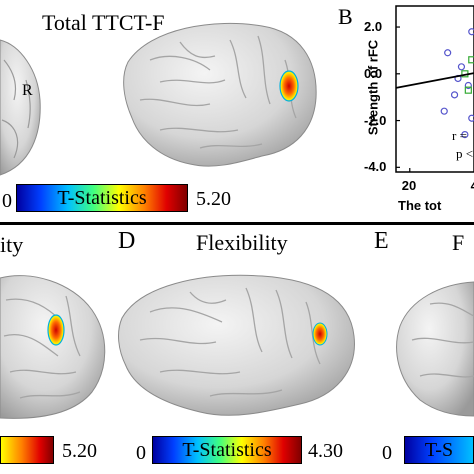 The image size is (474, 474). I want to click on panel-letter-e: E, so click(381, 241).